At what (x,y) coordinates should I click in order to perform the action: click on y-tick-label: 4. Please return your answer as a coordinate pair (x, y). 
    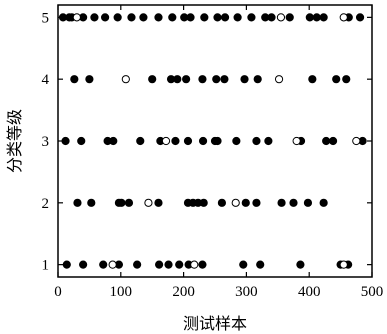
    Looking at the image, I should click on (46, 80).